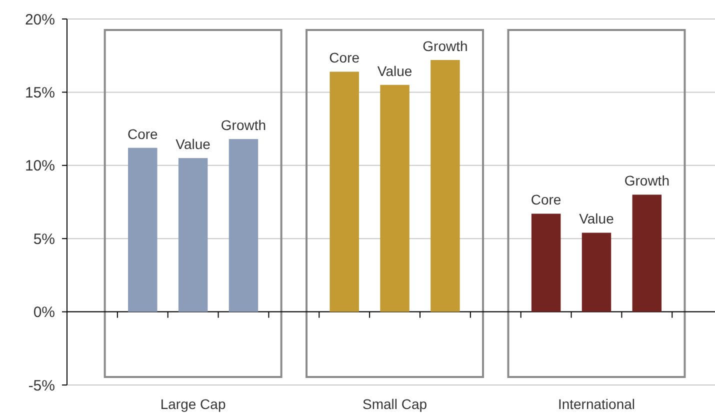 This screenshot has height=414, width=715. Describe the element at coordinates (193, 404) in the screenshot. I see `x-tick-label: Large Cap` at that location.